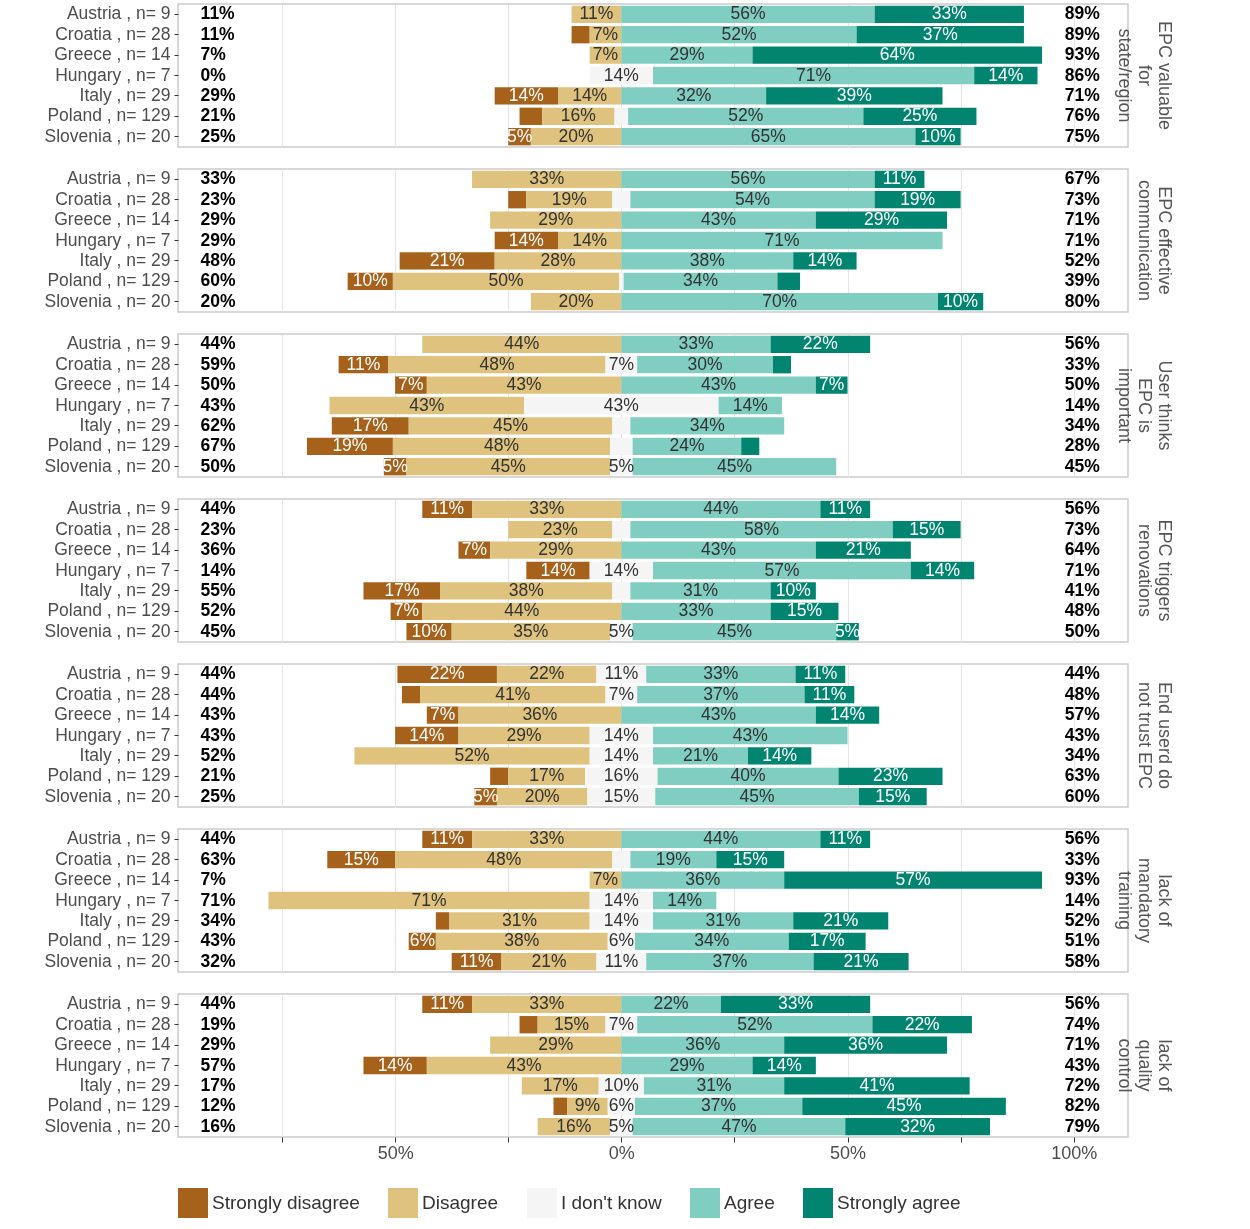 The height and width of the screenshot is (1229, 1250). What do you see at coordinates (612, 1202) in the screenshot?
I see `legend-label: I don't know` at bounding box center [612, 1202].